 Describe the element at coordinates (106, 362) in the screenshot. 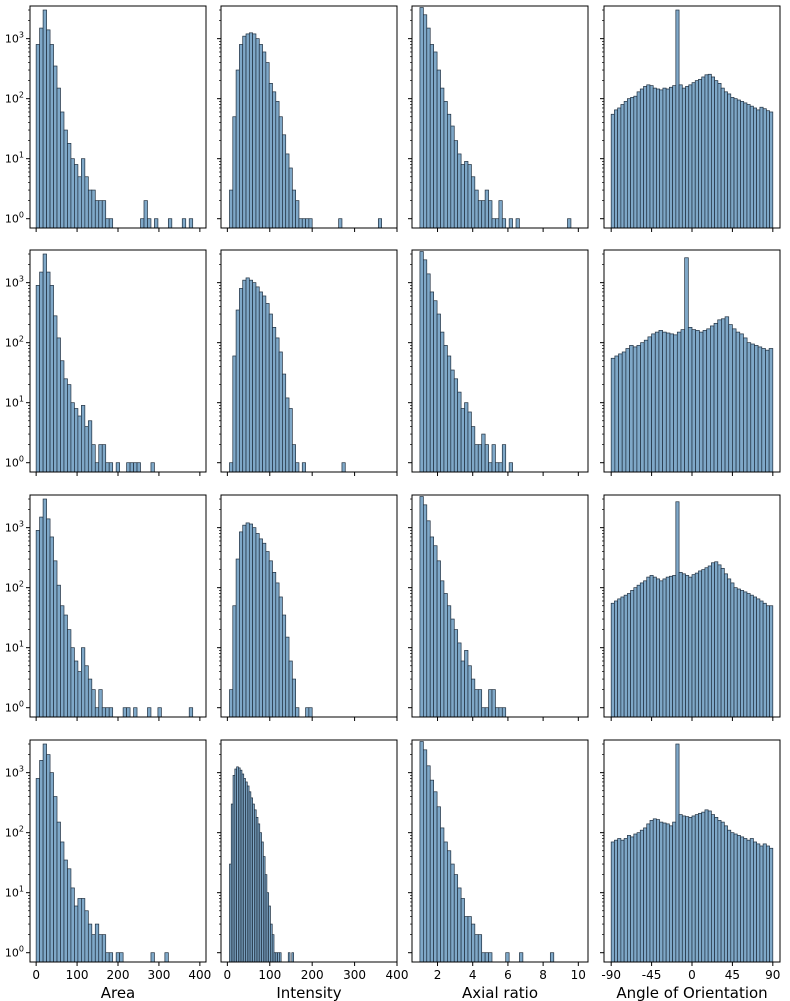

I see `panel-r2-c1: 100 101 102 103` at that location.